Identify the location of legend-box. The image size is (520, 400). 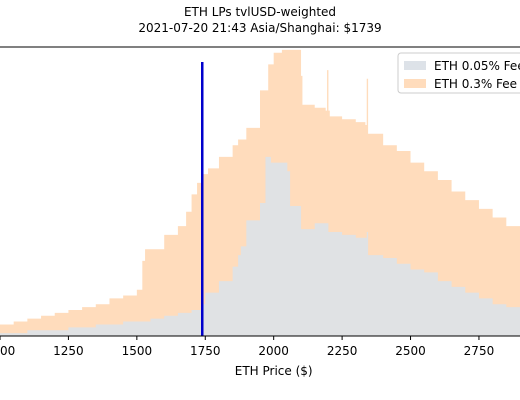
(458, 73).